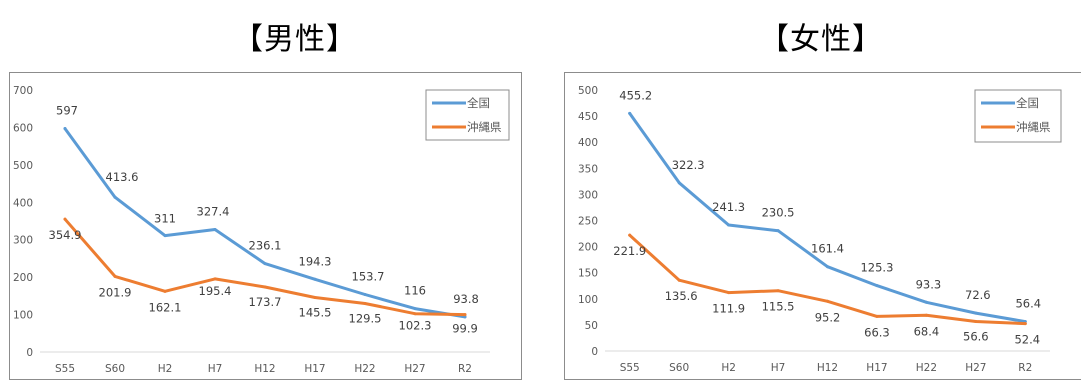  Describe the element at coordinates (122, 177) in the screenshot. I see `male-data-label: 413.6` at that location.